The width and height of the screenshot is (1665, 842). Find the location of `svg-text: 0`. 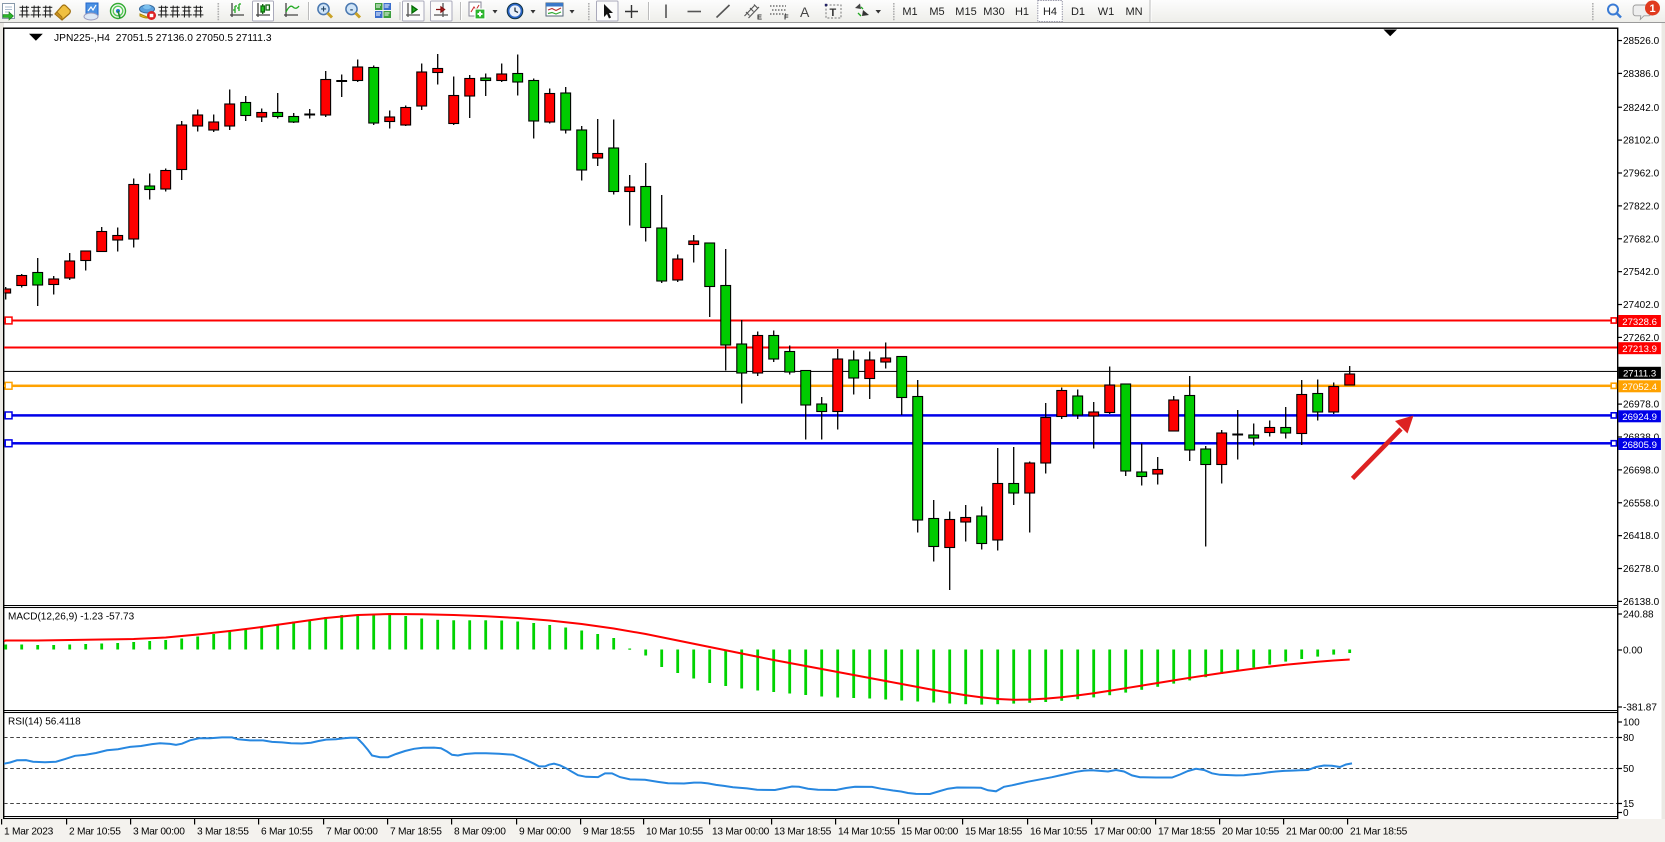

svg-text: 0 is located at coordinates (1626, 813).